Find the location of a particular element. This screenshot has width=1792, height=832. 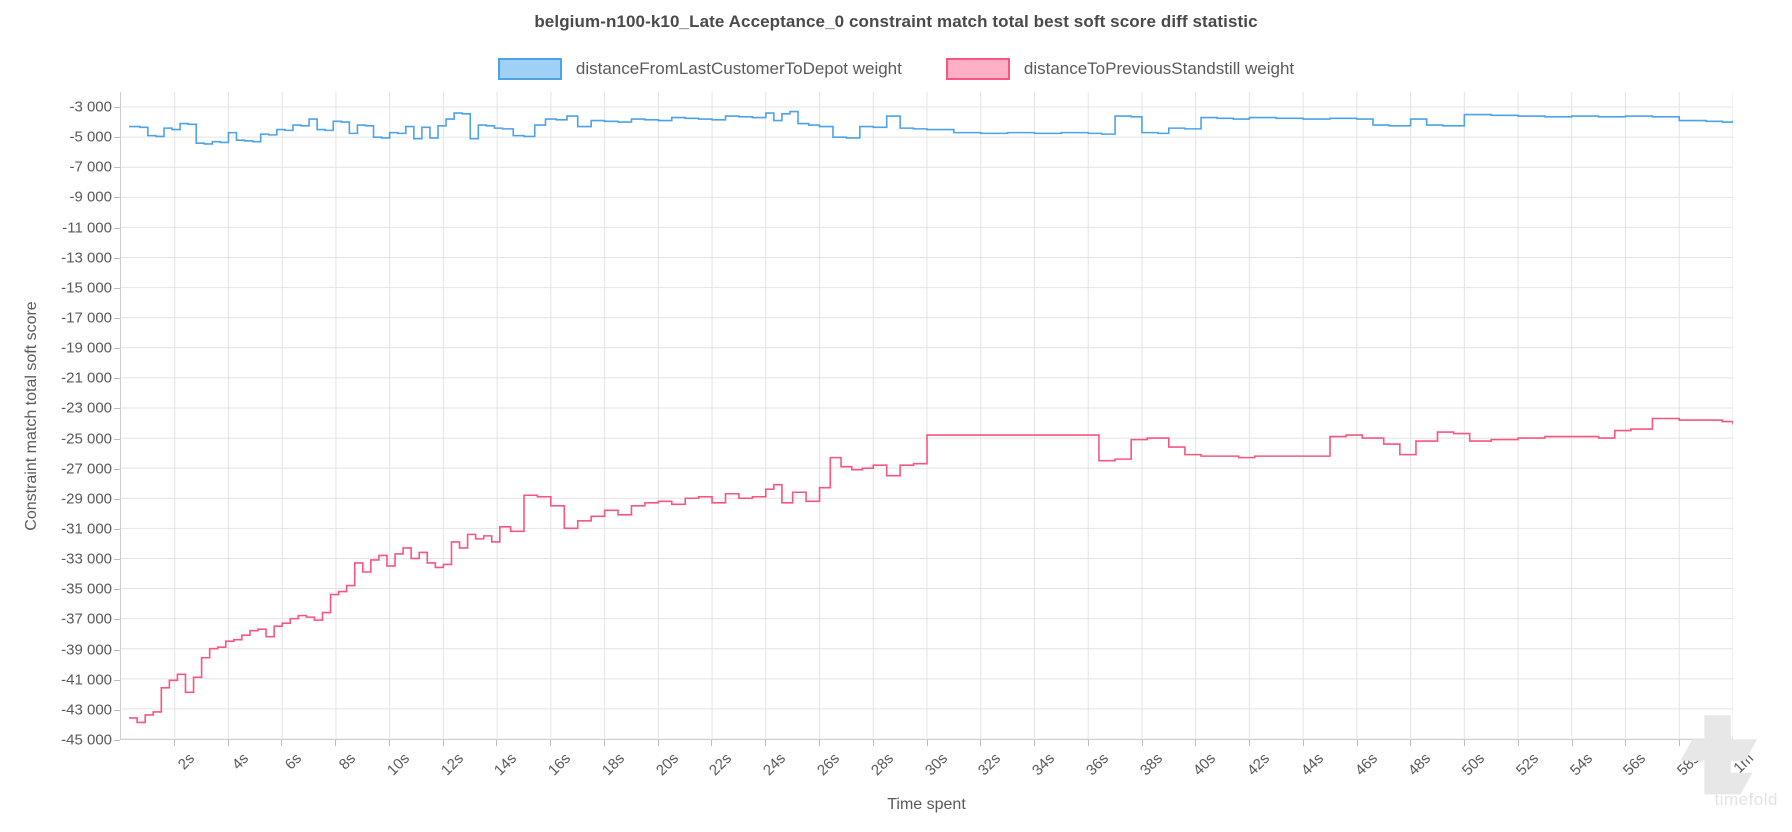

x-tick-label: 50s is located at coordinates (1474, 765).